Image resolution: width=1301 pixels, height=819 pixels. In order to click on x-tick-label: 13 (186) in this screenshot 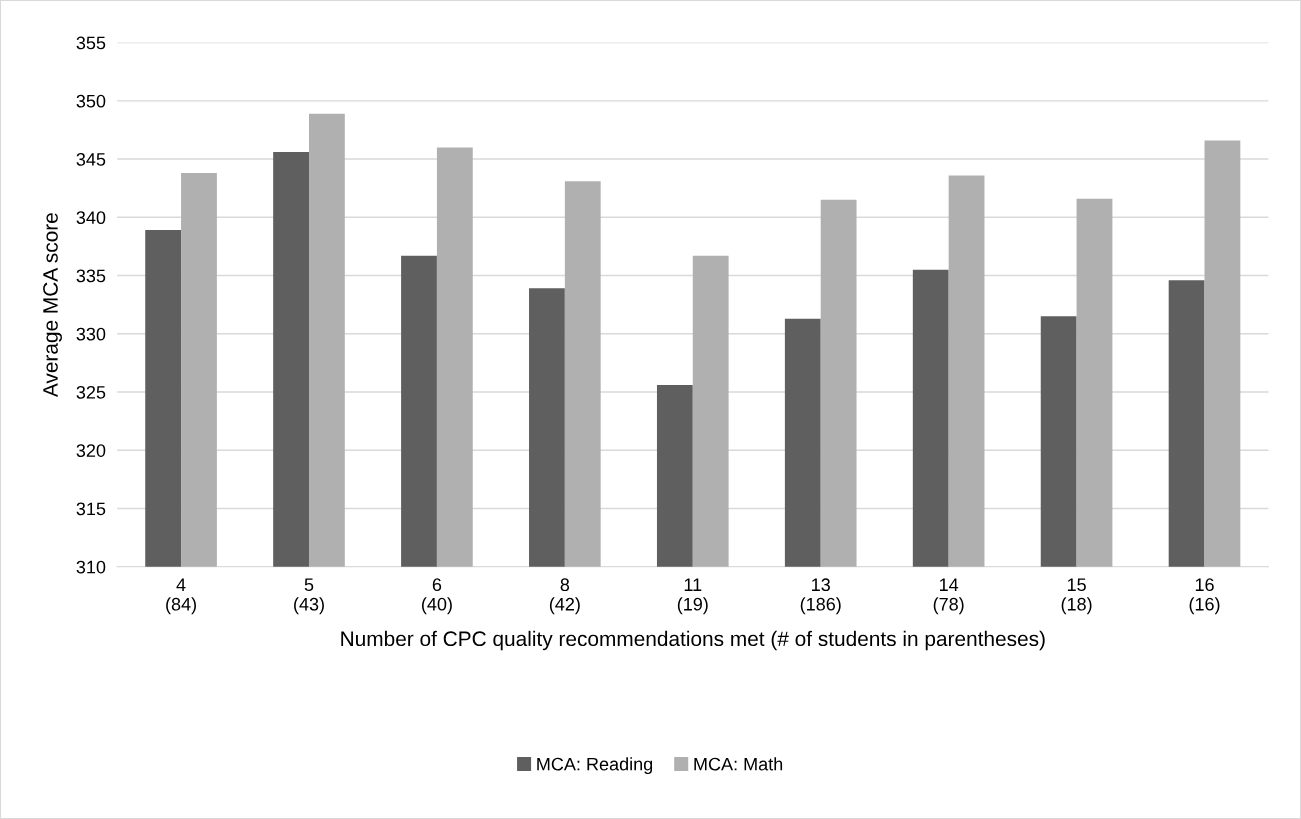, I will do `click(820, 596)`.